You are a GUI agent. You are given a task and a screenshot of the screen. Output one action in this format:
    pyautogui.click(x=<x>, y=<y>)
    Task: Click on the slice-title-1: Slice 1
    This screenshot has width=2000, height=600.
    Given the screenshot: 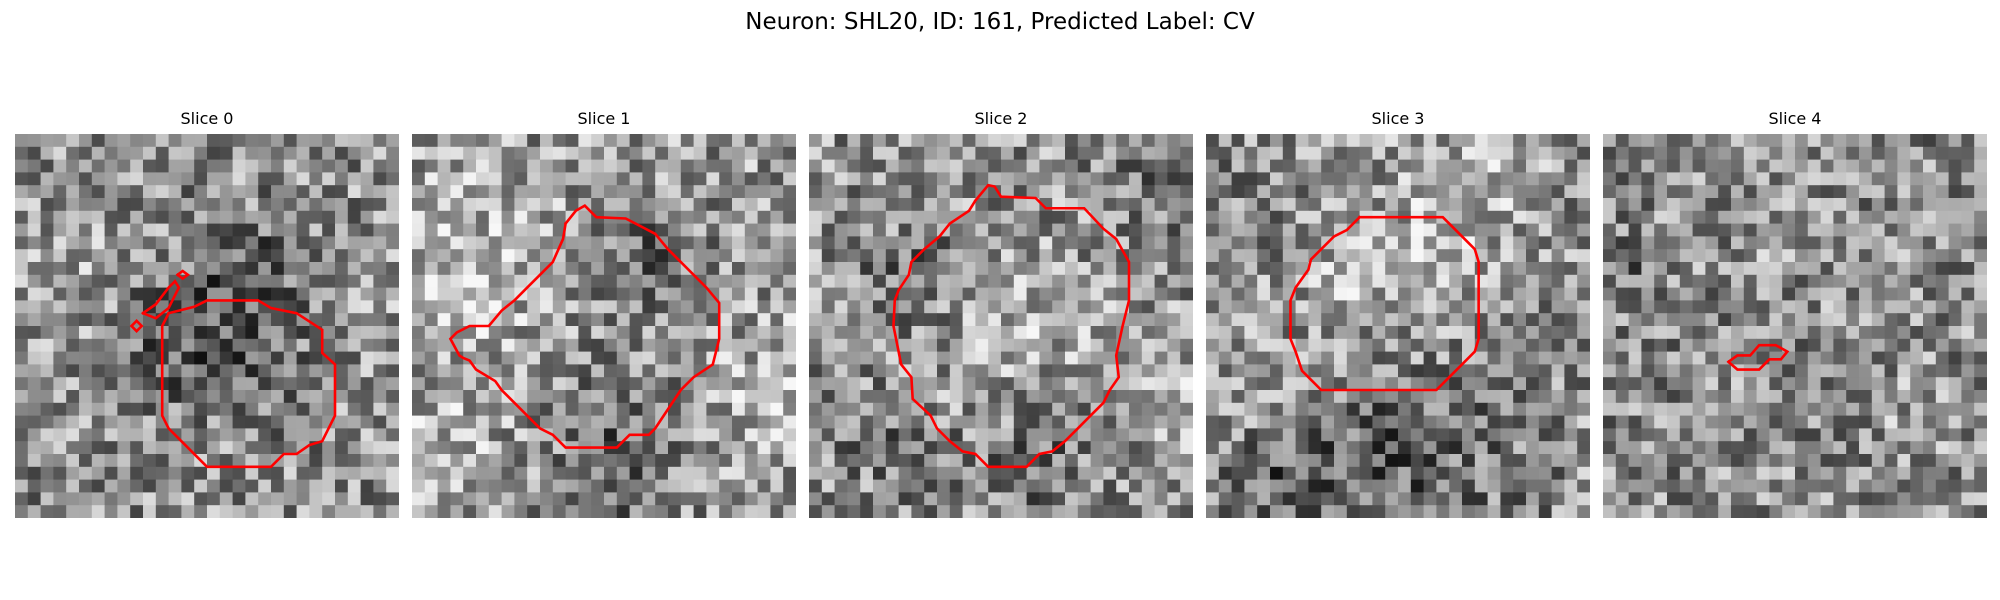 What is the action you would take?
    pyautogui.click(x=604, y=118)
    